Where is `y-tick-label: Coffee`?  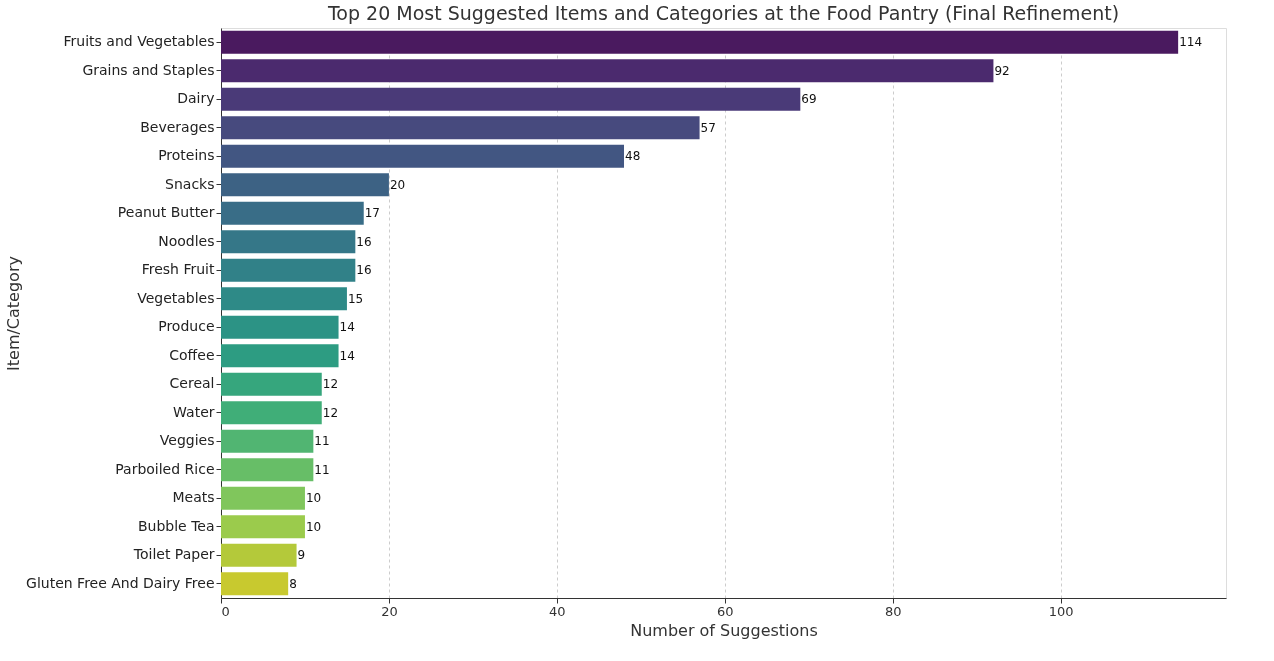
y-tick-label: Coffee is located at coordinates (192, 354).